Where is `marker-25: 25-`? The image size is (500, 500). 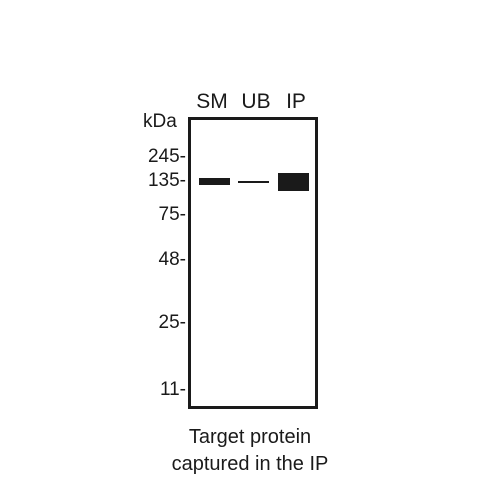 marker-25: 25- is located at coordinates (172, 322).